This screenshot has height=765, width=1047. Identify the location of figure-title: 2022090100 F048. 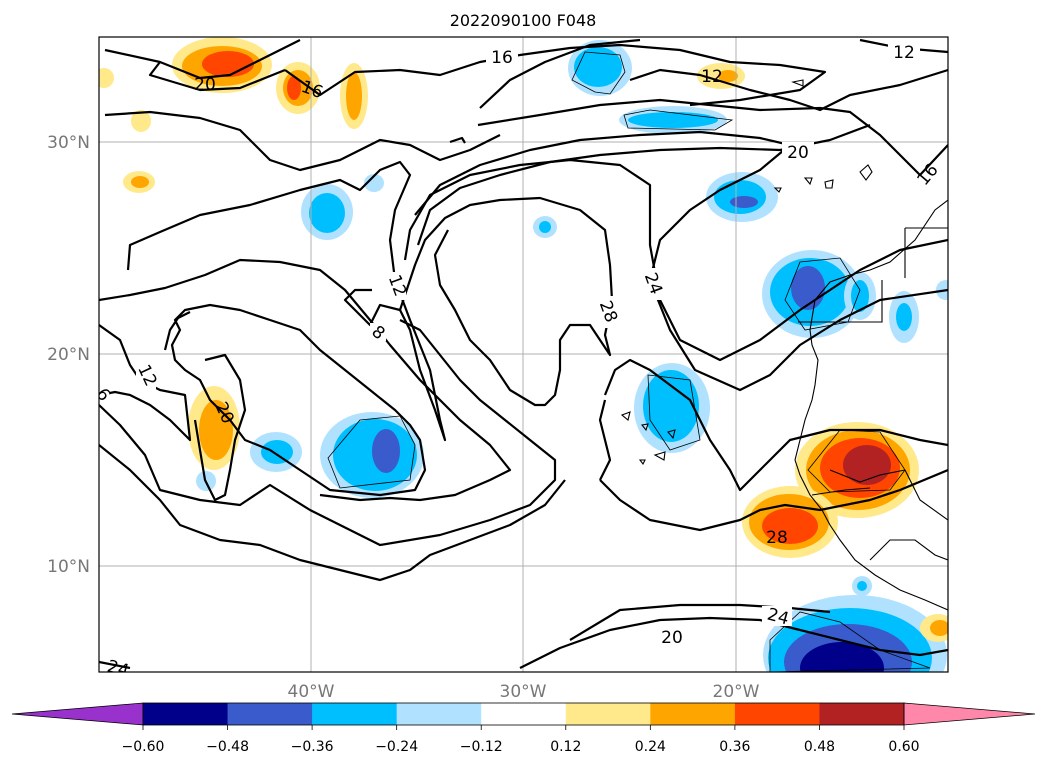
(523, 20).